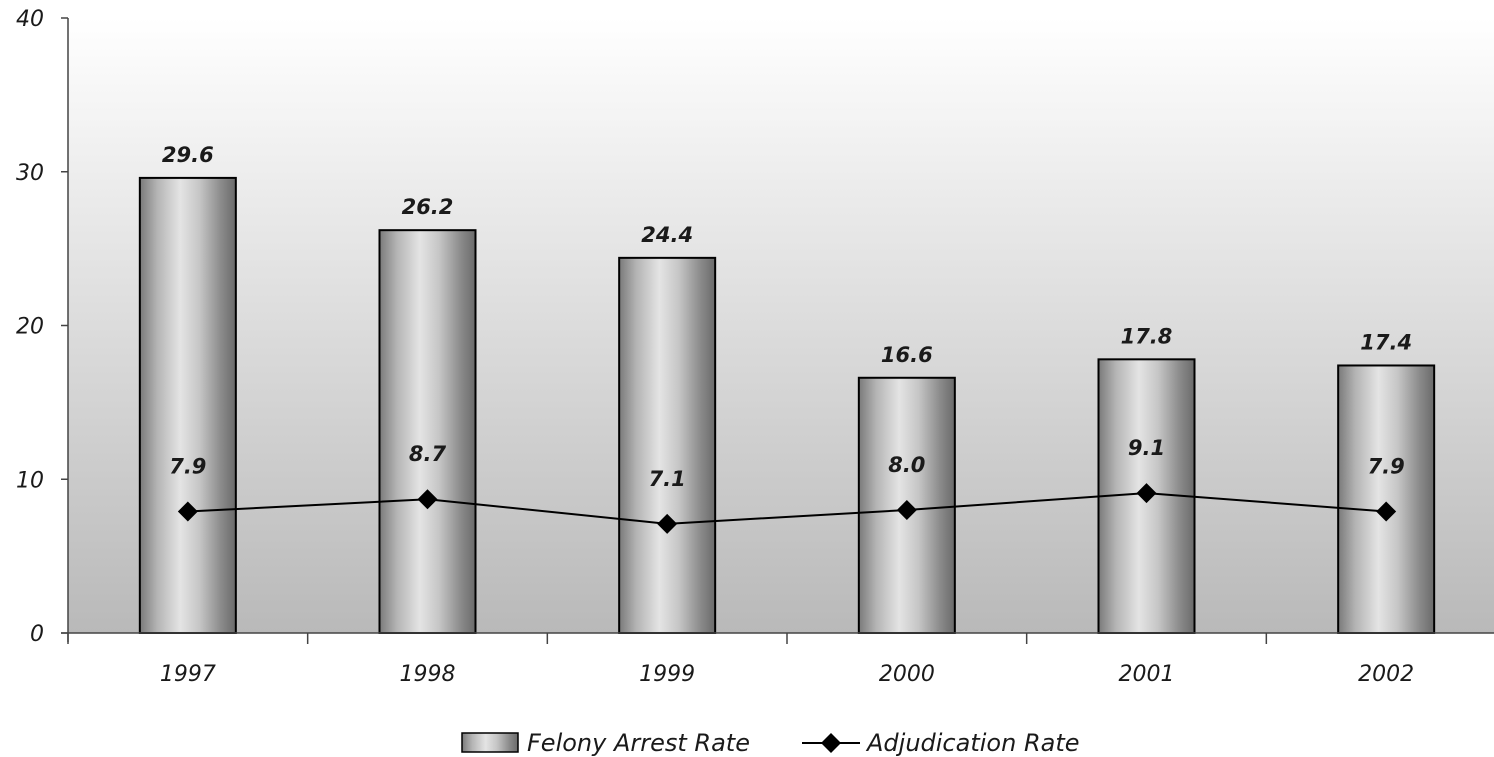 This screenshot has width=1494, height=757. What do you see at coordinates (1386, 674) in the screenshot?
I see `x-tick-label: 2002` at bounding box center [1386, 674].